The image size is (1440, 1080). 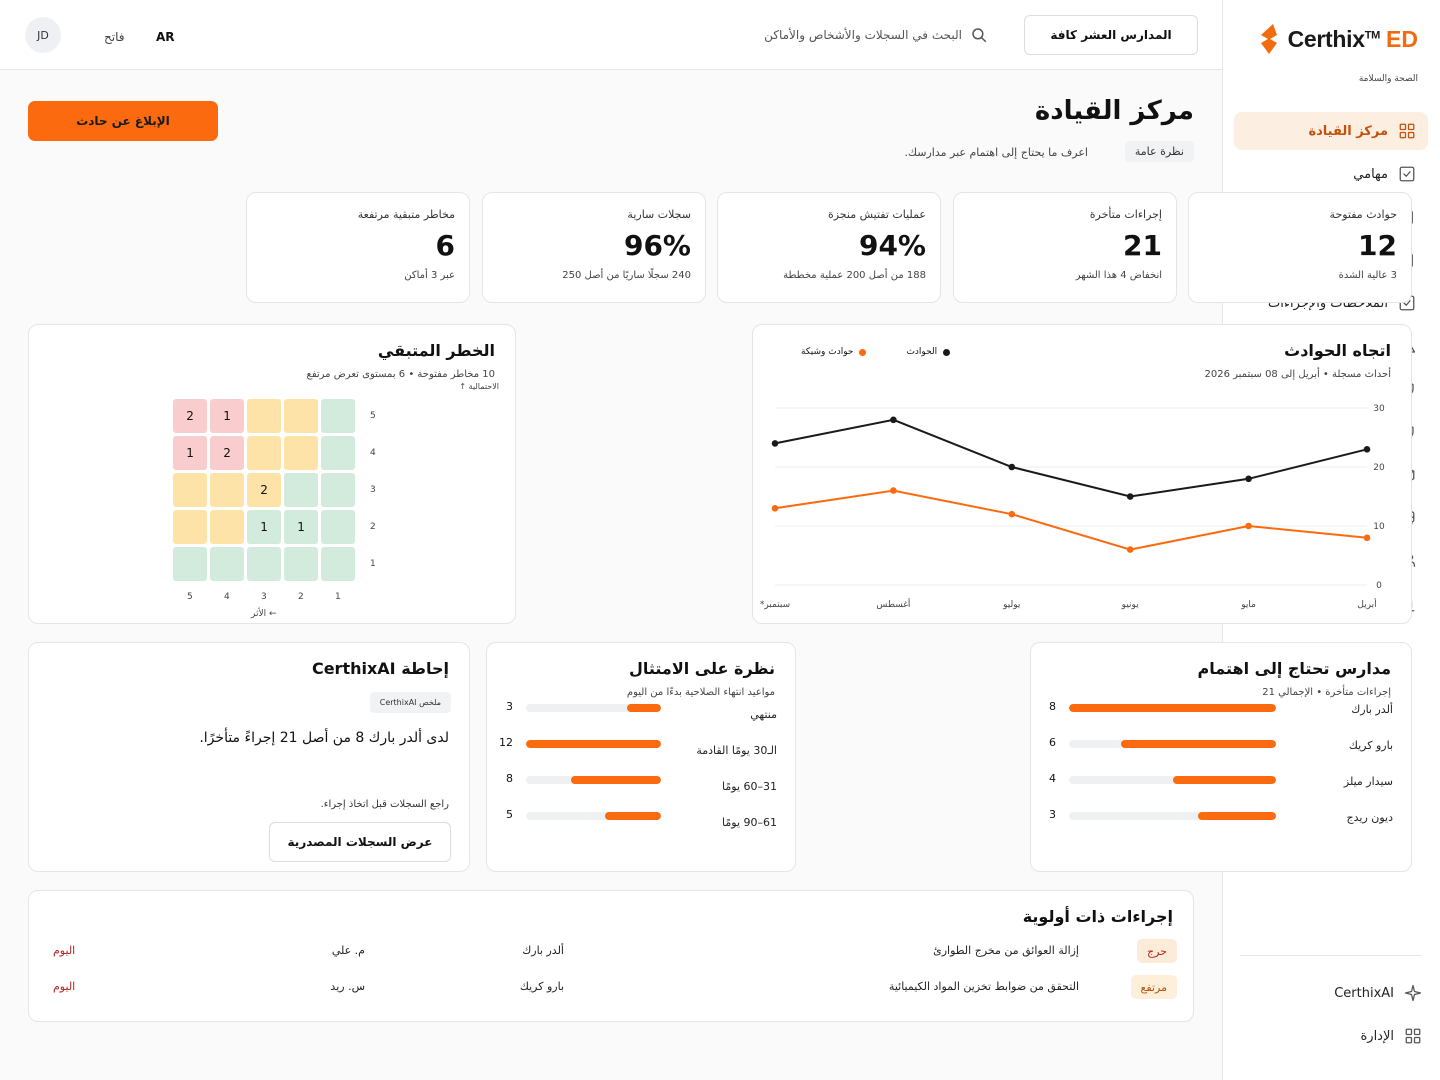 I want to click on view-source-records-button: عرض السجلات المصدرية, so click(x=360, y=842).